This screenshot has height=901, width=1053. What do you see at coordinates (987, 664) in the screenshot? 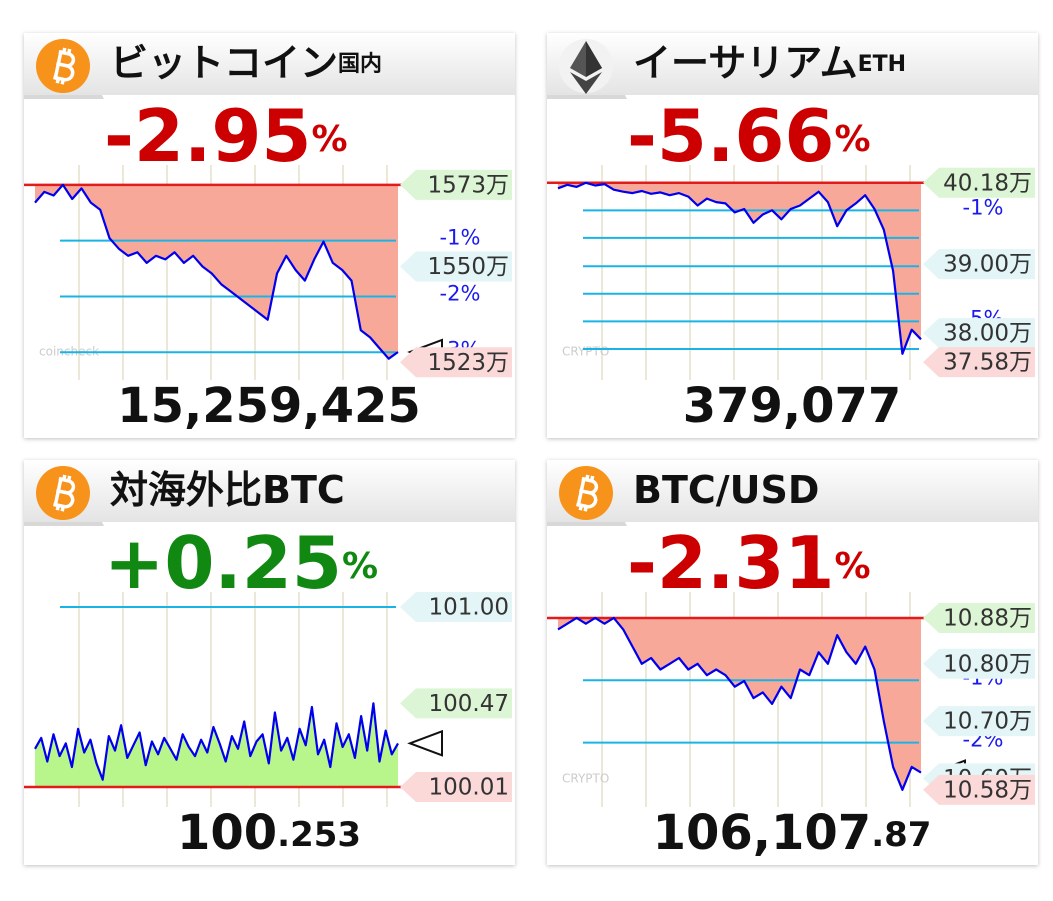
I see `y-tick-label: 10.80万` at bounding box center [987, 664].